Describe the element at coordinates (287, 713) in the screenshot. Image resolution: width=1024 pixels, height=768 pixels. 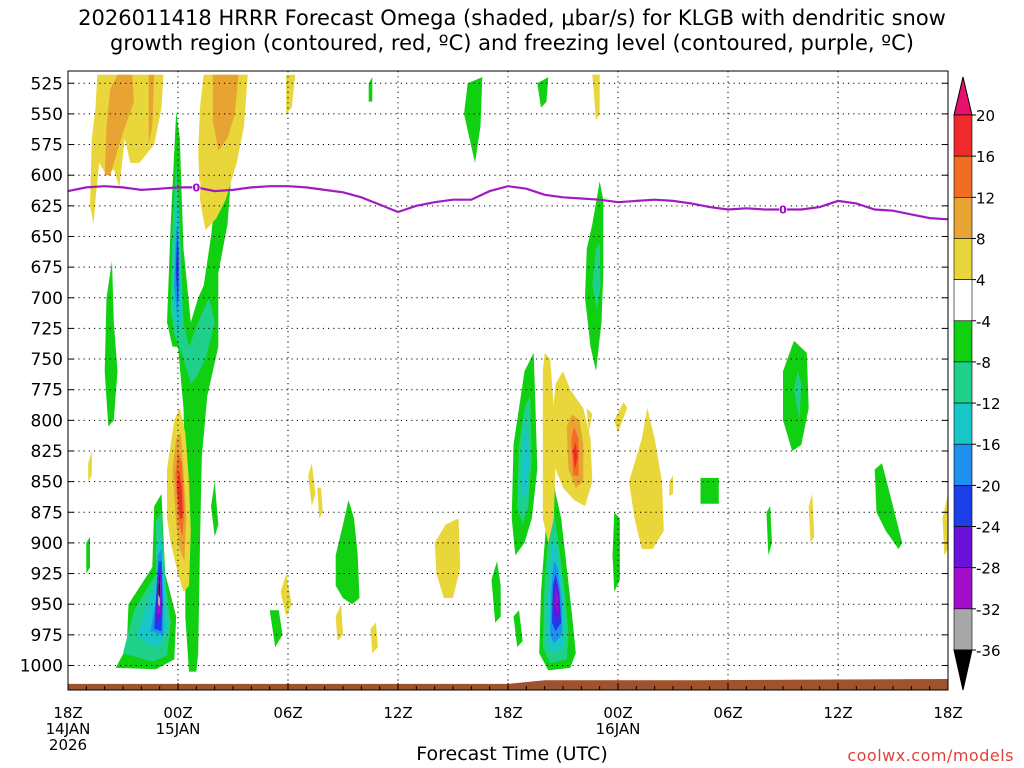
I see `x-tick-label-12-0: 06Z` at that location.